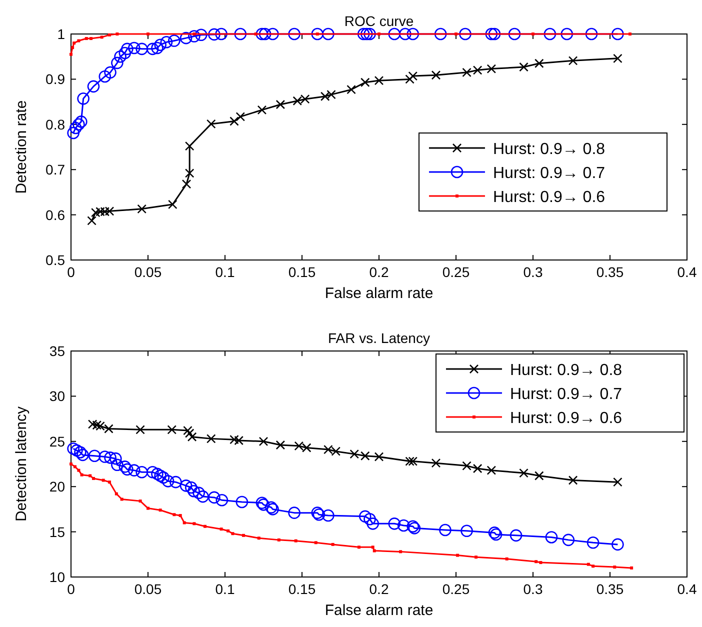 This screenshot has height=627, width=702. Describe the element at coordinates (456, 589) in the screenshot. I see `x-tick-label: 0.25` at that location.